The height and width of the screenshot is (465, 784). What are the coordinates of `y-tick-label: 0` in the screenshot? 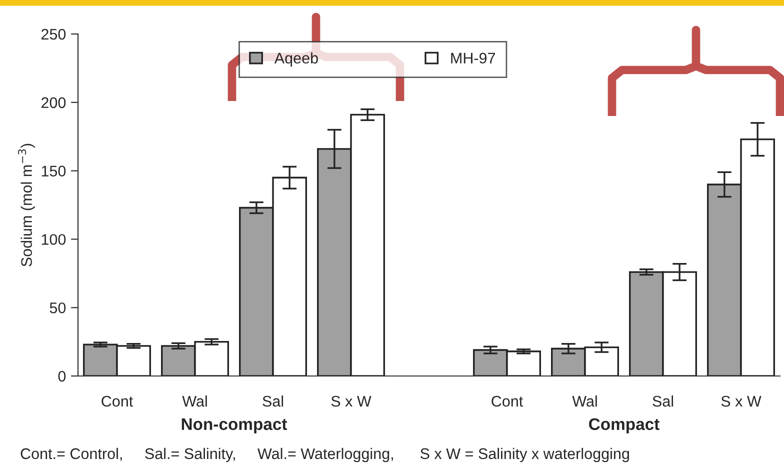 It's located at (62, 376).